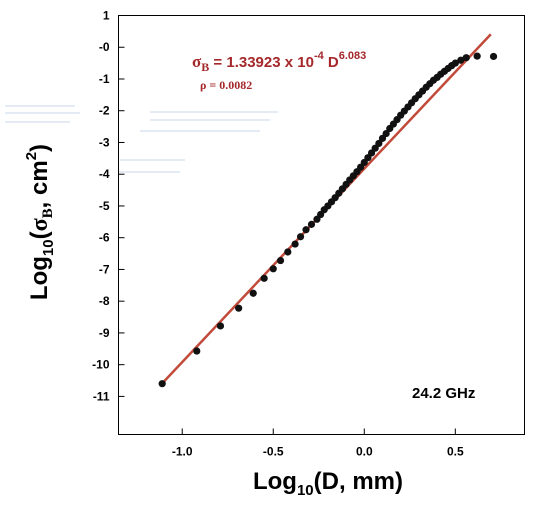 The width and height of the screenshot is (550, 507). What do you see at coordinates (104, 79) in the screenshot?
I see `y-tick-label-2: -1` at bounding box center [104, 79].